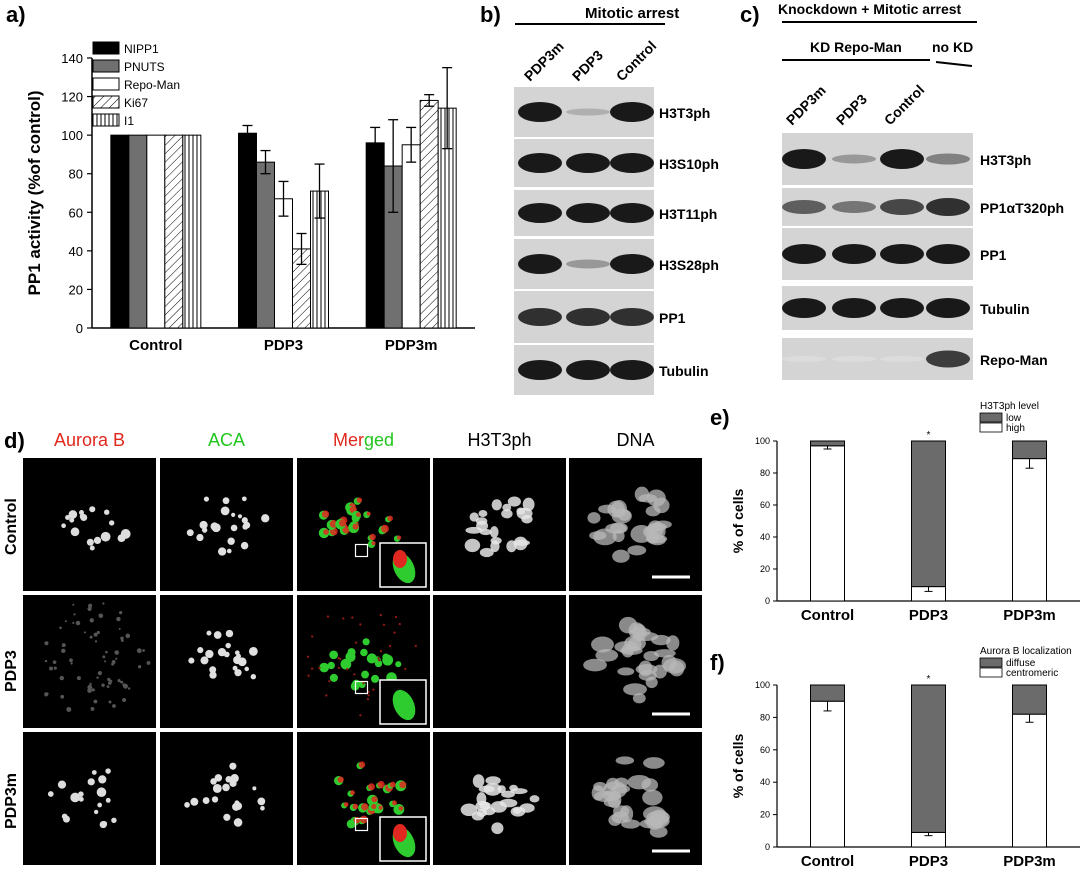 The image size is (1089, 871). Describe the element at coordinates (361, 687) in the screenshot. I see `selection-box` at that location.